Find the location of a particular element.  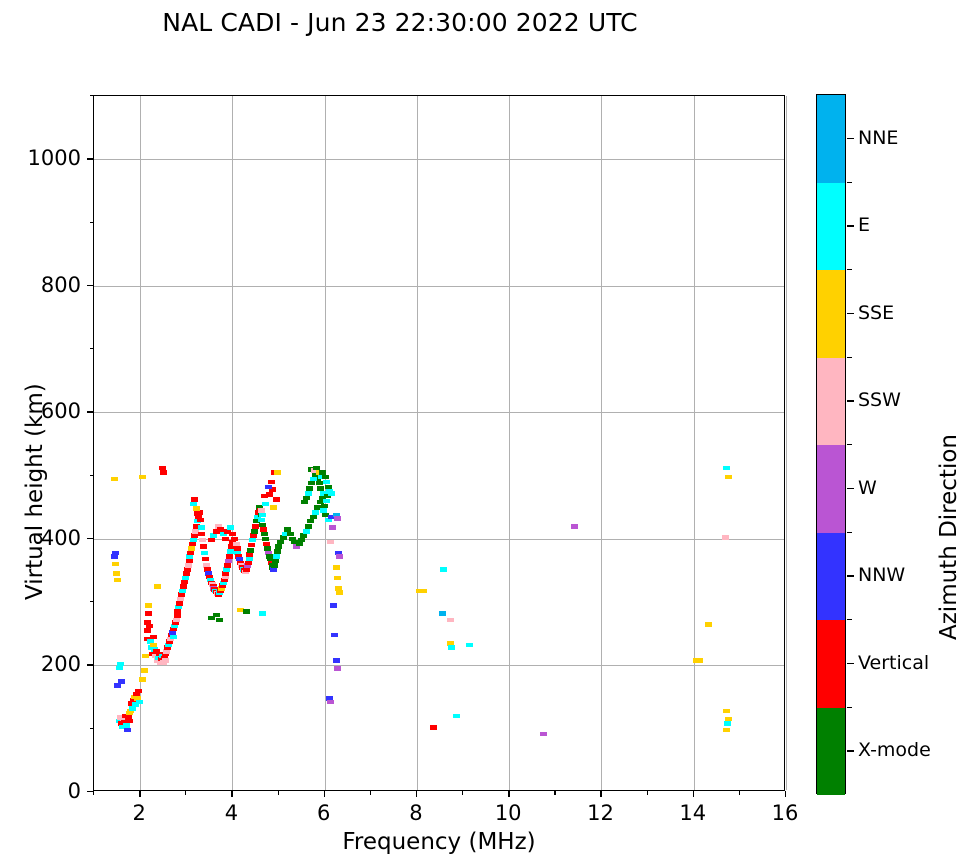

colorbar-segment-ssw is located at coordinates (831, 401).